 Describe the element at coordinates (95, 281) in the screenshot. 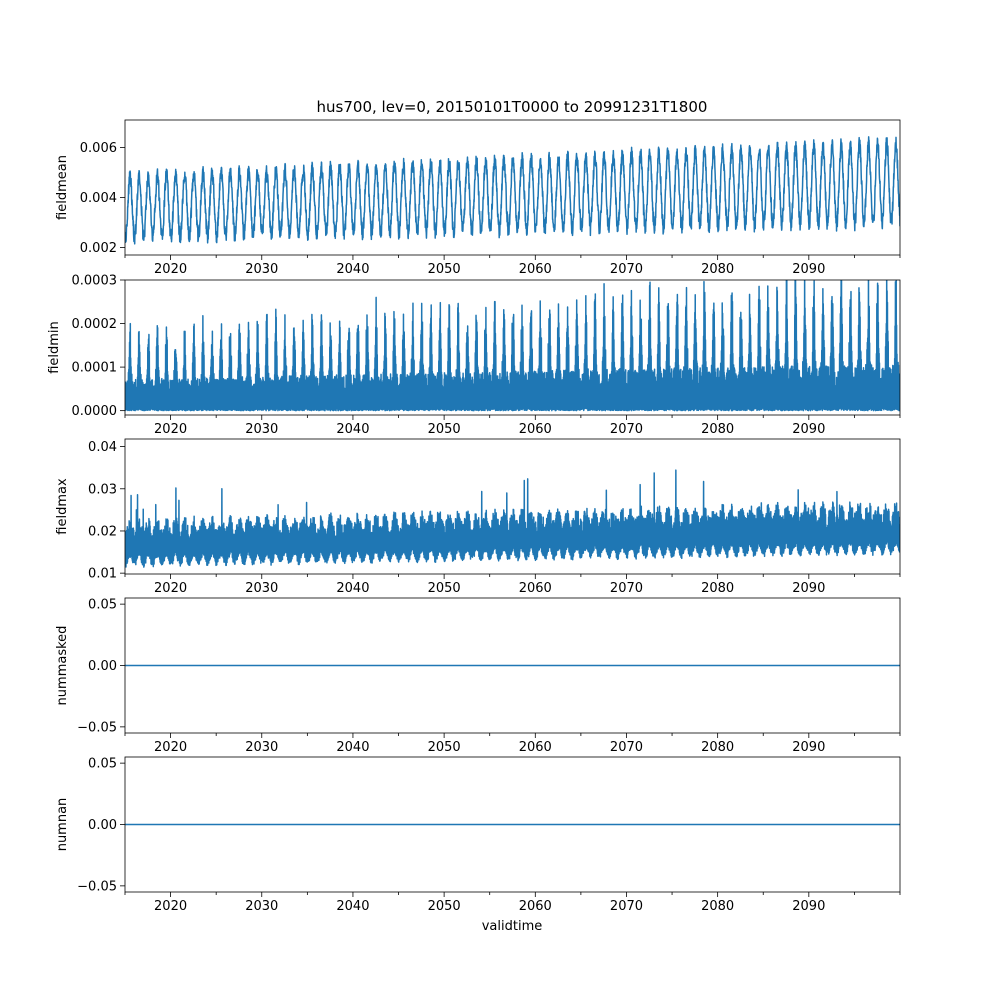

I see `y-tick-label: 0.0003` at that location.